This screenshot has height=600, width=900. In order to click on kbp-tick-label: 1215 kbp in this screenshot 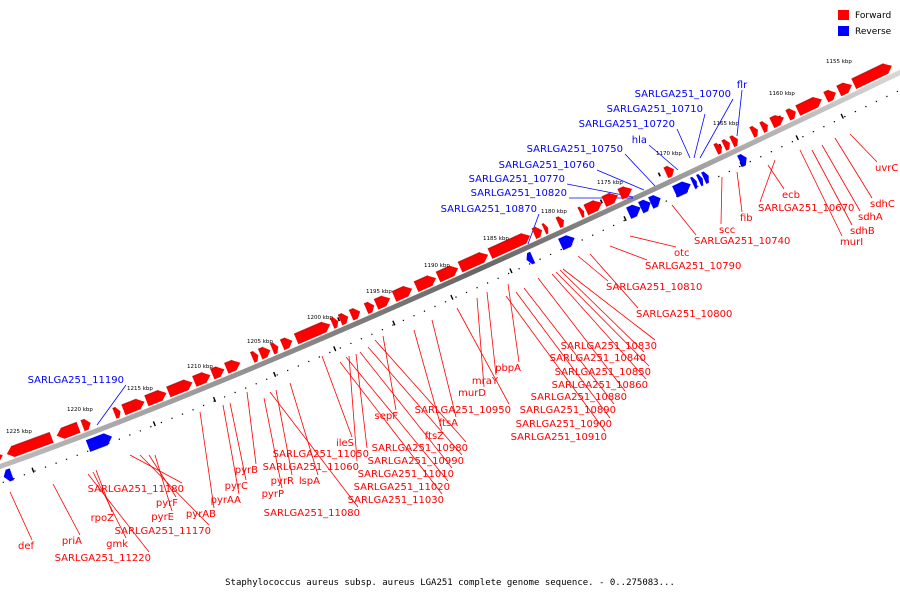, I will do `click(140, 389)`.